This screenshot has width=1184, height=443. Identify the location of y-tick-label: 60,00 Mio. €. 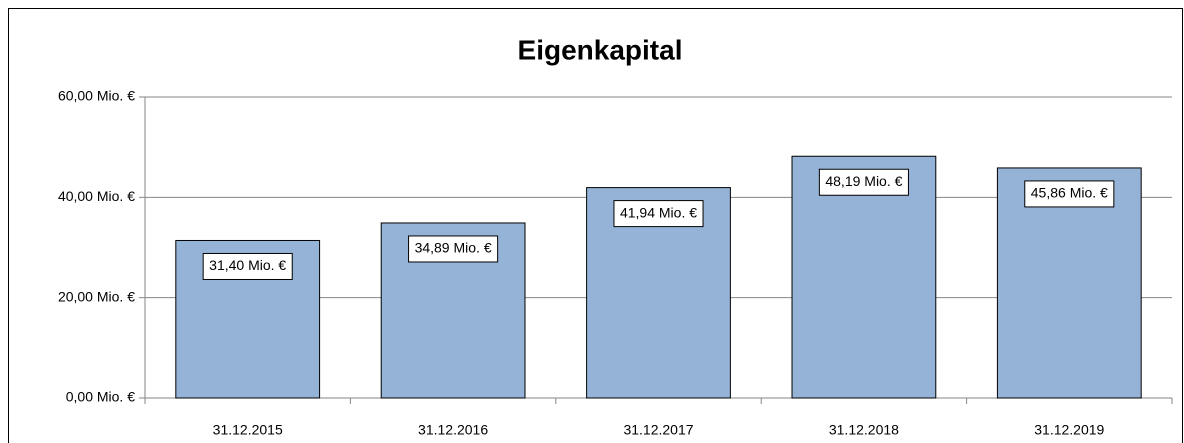
(96, 96).